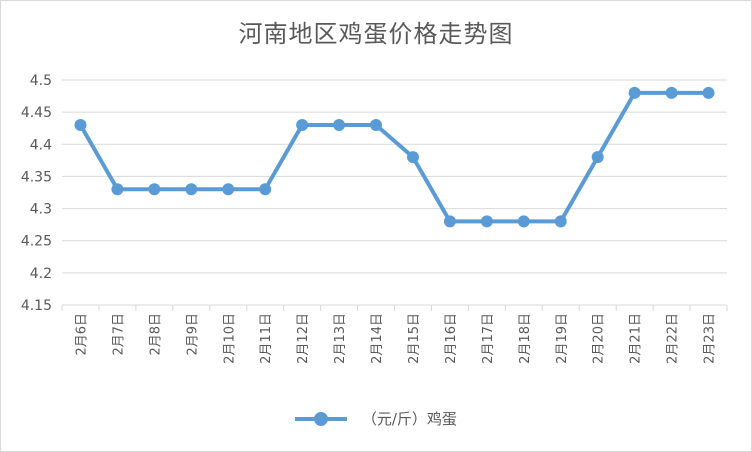  Describe the element at coordinates (599, 338) in the screenshot. I see `x-tick-label: 2月20日` at that location.